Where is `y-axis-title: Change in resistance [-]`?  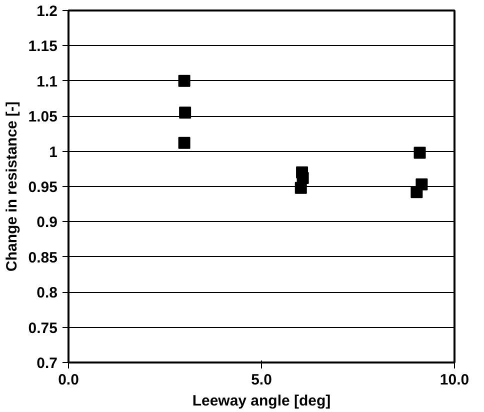
y-axis-title: Change in resistance [-] is located at coordinates (11, 186).